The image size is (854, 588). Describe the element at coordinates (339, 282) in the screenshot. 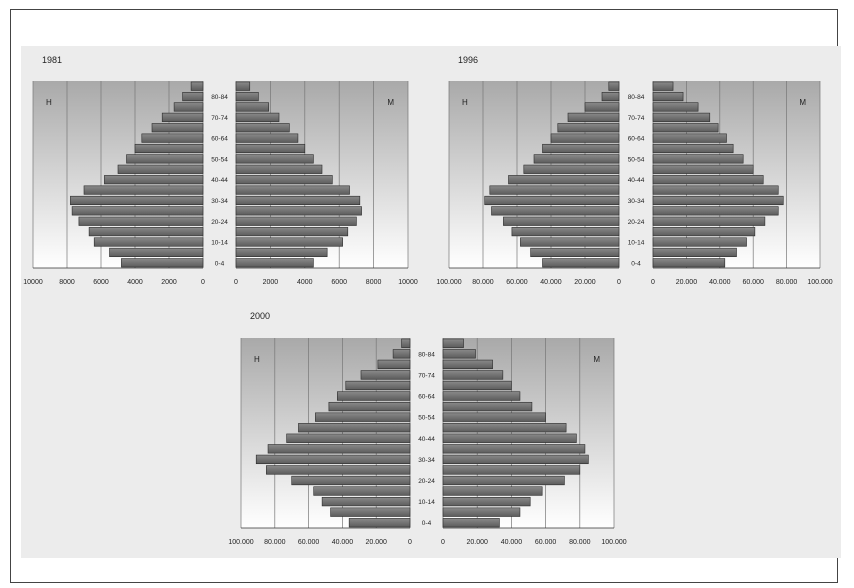

I see `x-tick-label-right: 6000` at that location.